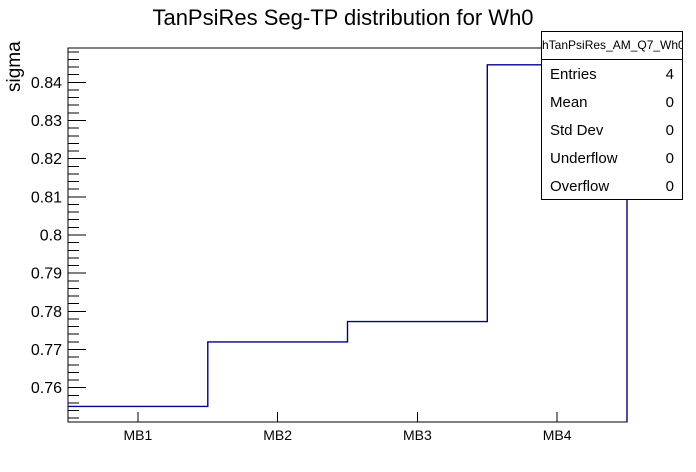  What do you see at coordinates (612, 46) in the screenshot?
I see `stats-box-title: hTanPsiRes_AM_Q7_Wh0` at bounding box center [612, 46].